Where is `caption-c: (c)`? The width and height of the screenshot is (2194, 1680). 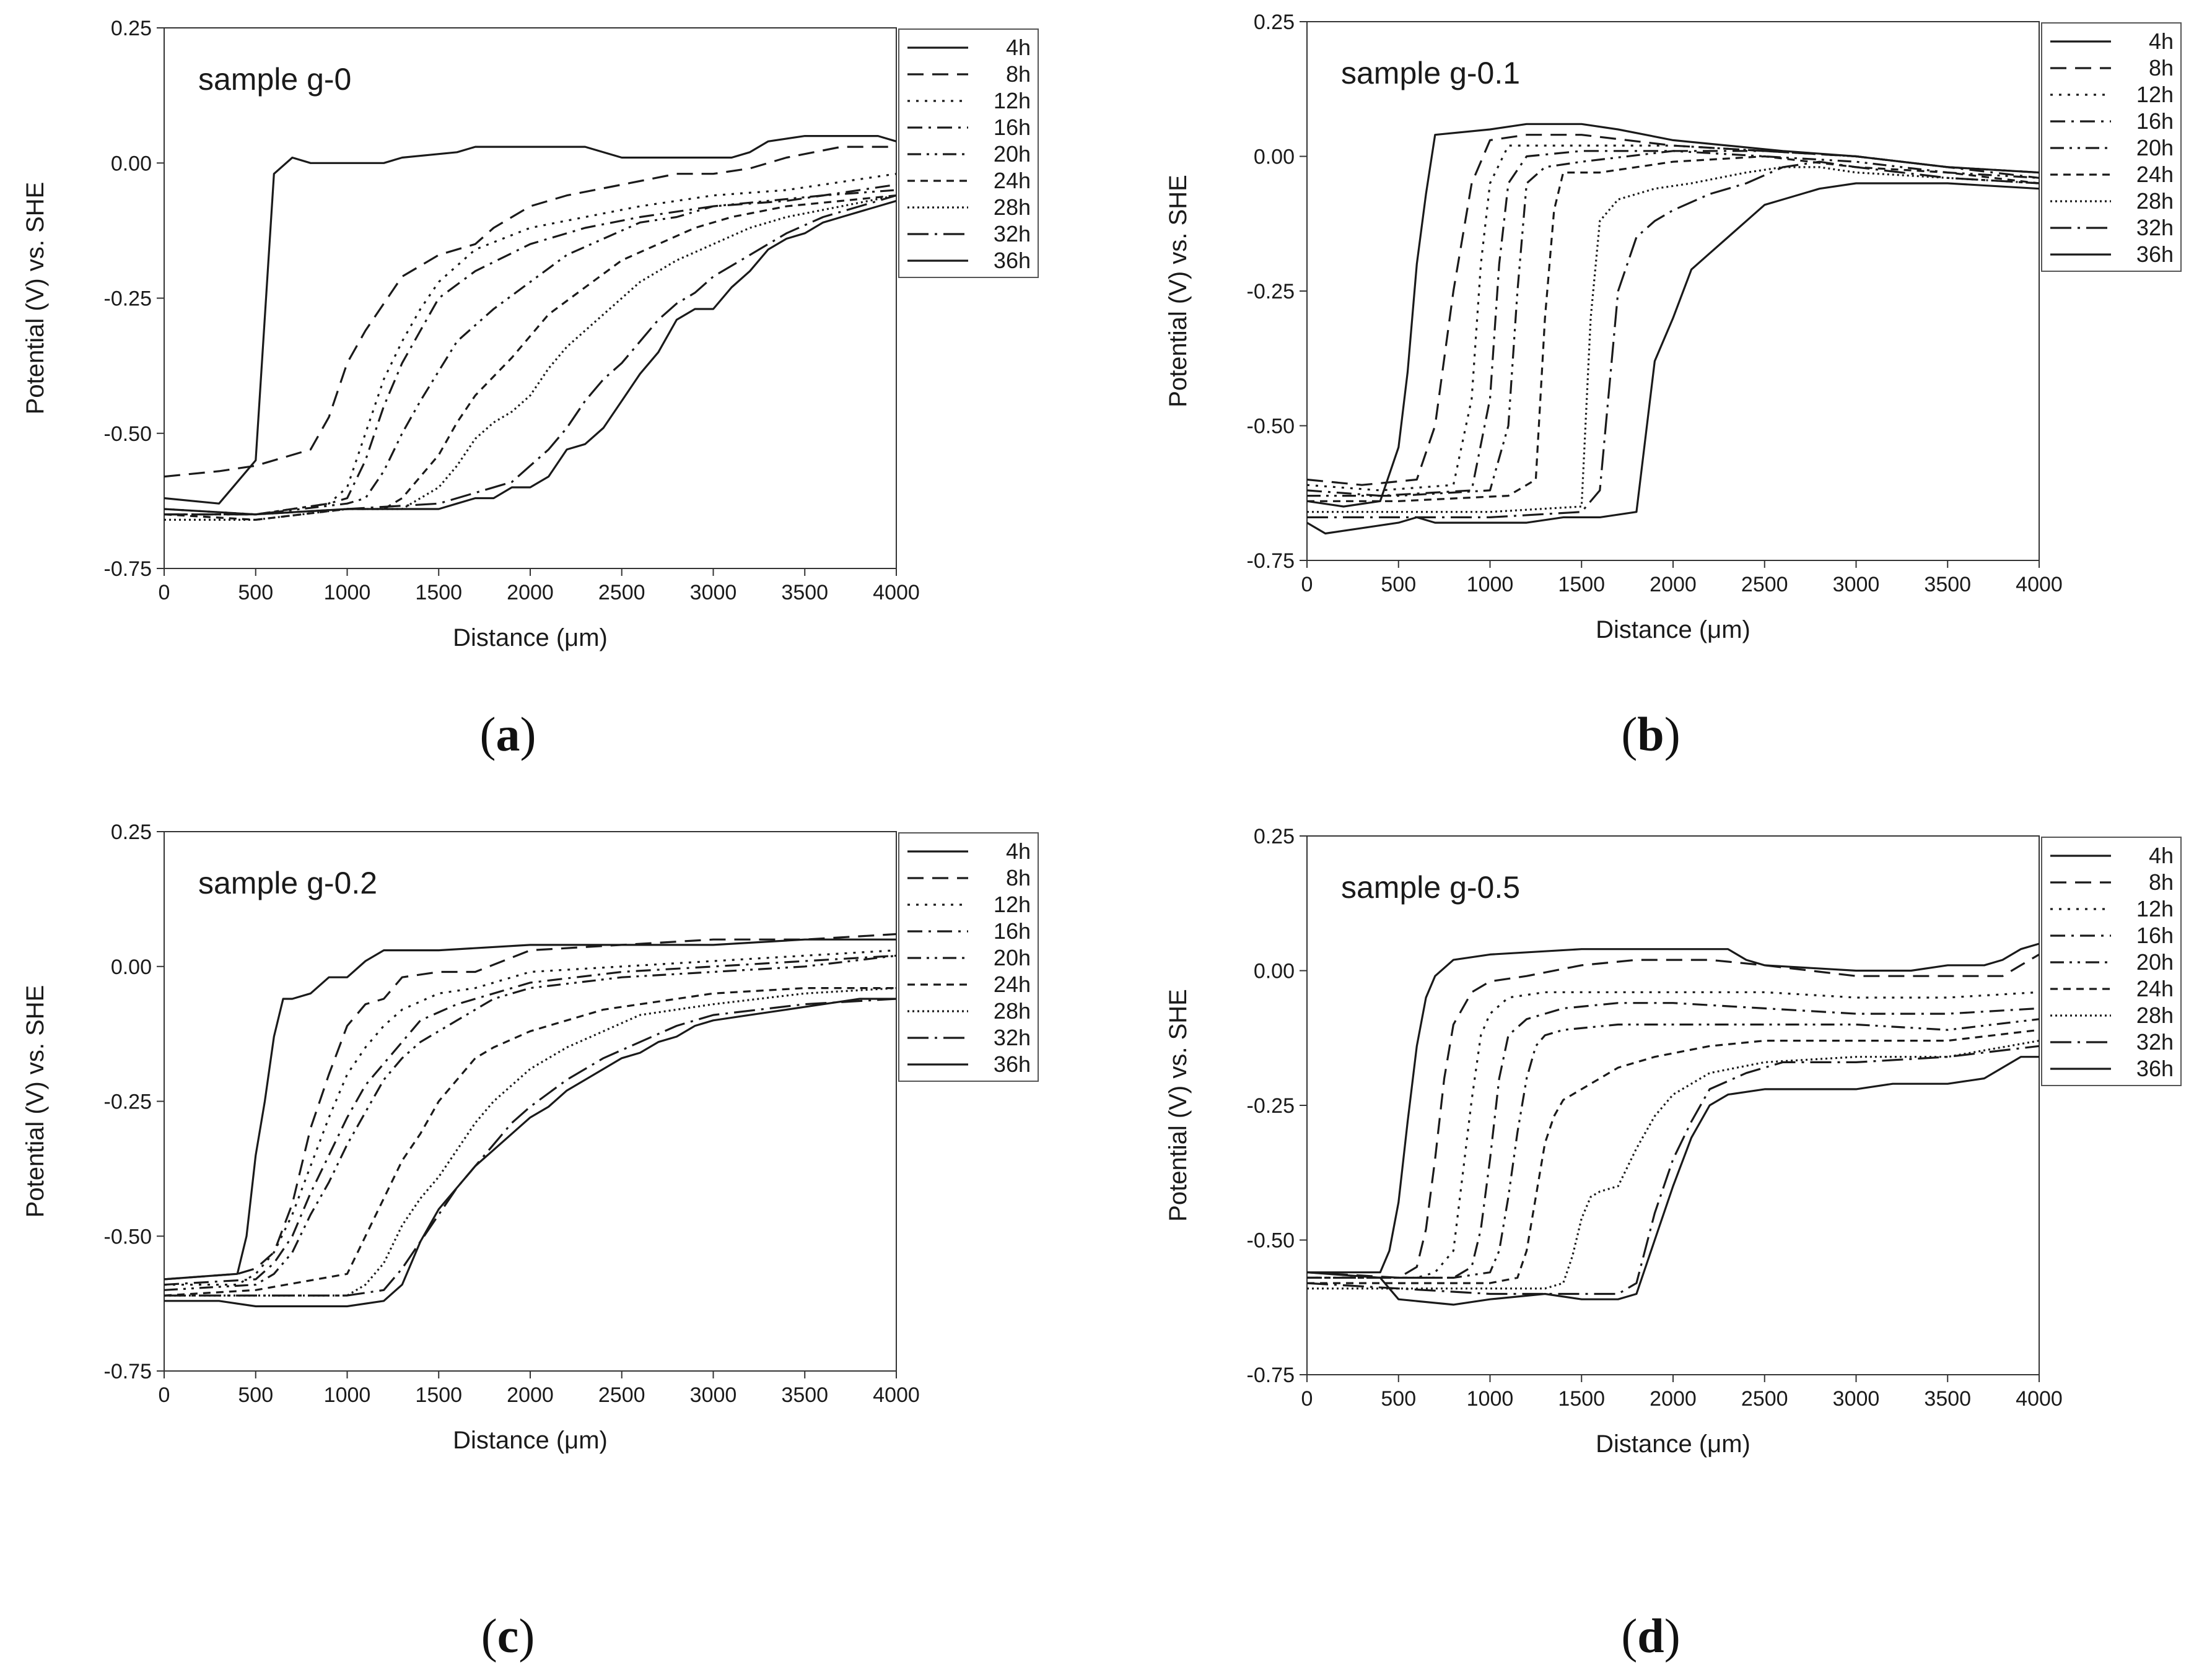
caption-c: (c) is located at coordinates (508, 1636).